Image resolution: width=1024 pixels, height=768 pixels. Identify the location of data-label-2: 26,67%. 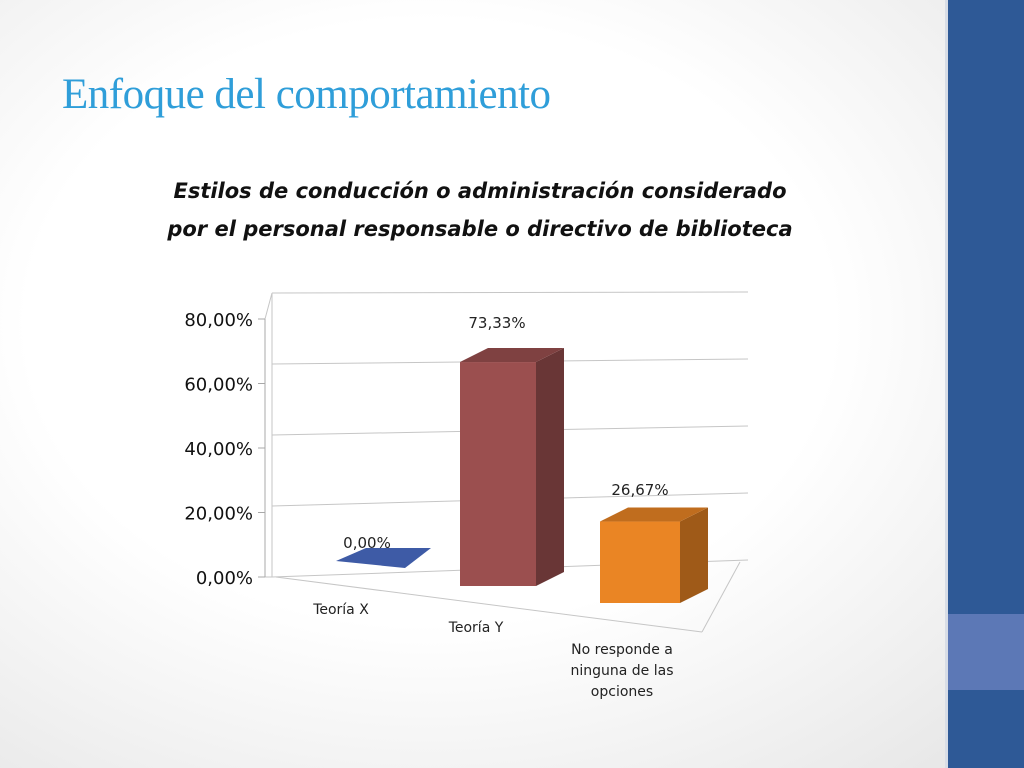
(639, 490).